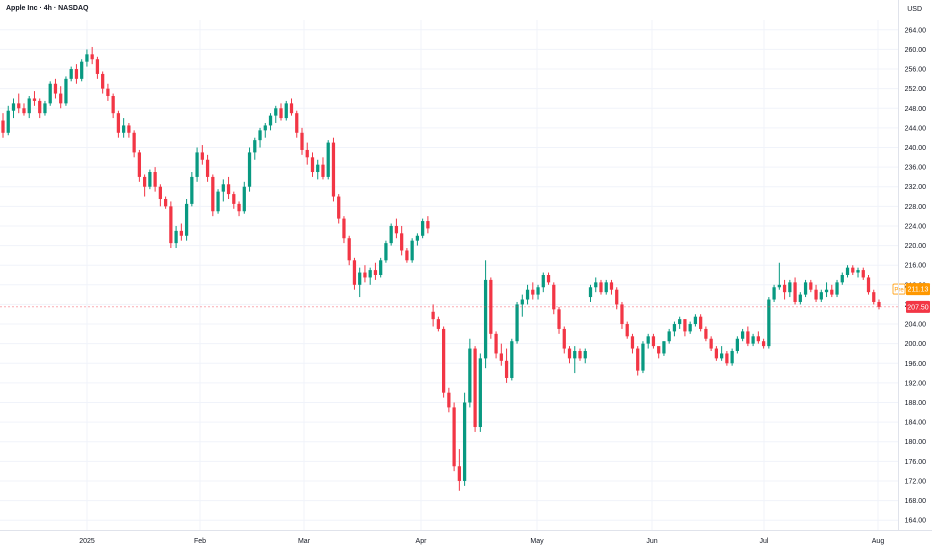 Image resolution: width=932 pixels, height=550 pixels. I want to click on currency-label: USD, so click(914, 9).